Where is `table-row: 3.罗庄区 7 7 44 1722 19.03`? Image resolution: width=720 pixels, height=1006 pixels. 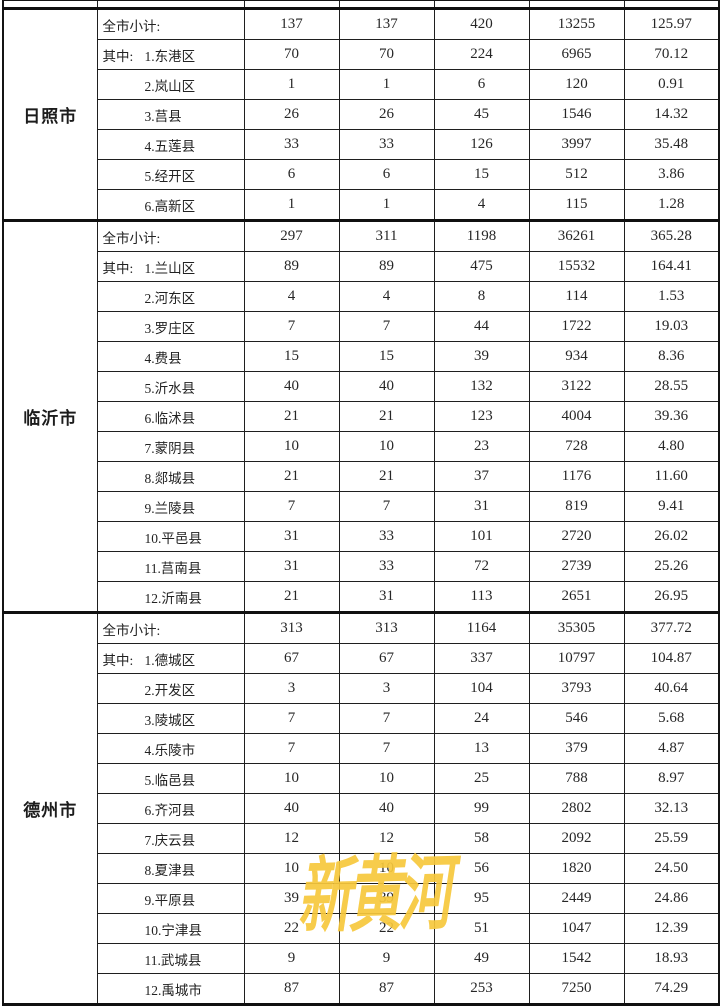 table-row: 3.罗庄区 7 7 44 1722 19.03 is located at coordinates (361, 326).